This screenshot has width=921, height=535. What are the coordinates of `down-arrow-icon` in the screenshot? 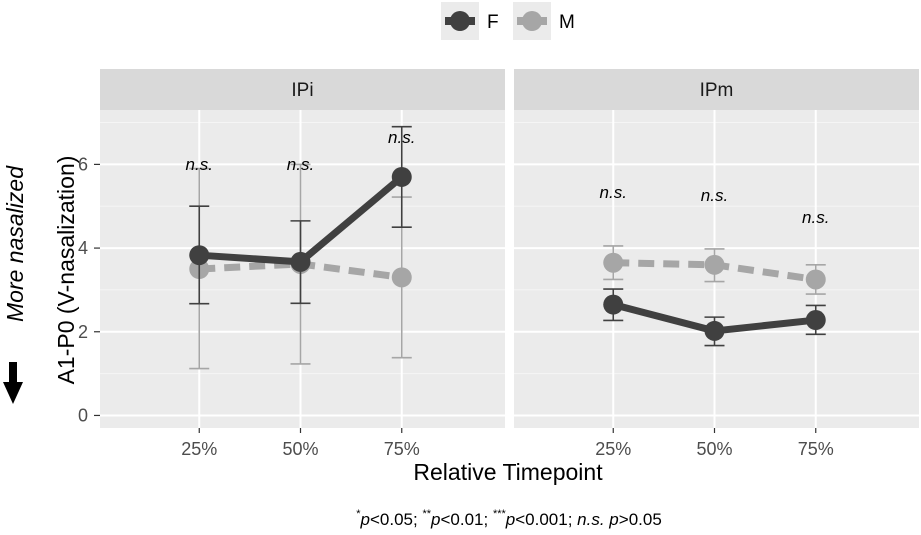 It's located at (13, 383).